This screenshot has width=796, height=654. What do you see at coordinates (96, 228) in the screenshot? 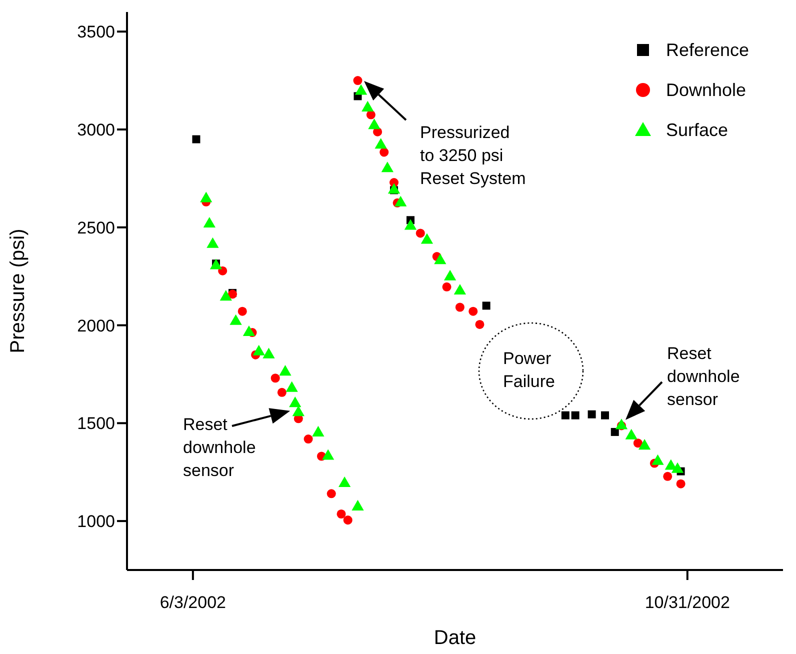
I see `y-tick-label: 2500` at bounding box center [96, 228].